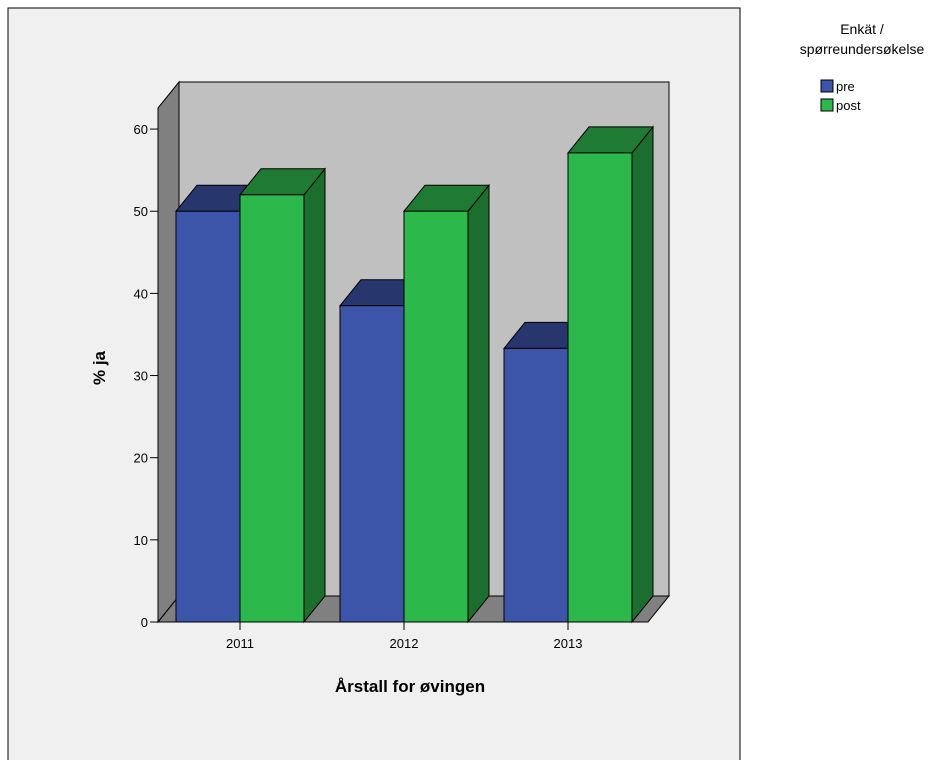  I want to click on y-tick-label: 60, so click(141, 129).